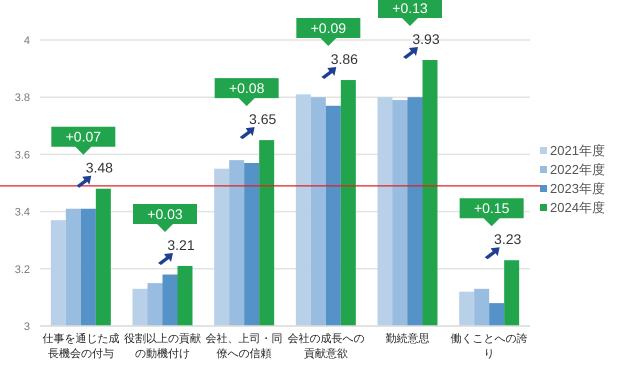 This screenshot has width=623, height=368. What do you see at coordinates (22, 98) in the screenshot?
I see `y-tick-label: 3.8` at bounding box center [22, 98].